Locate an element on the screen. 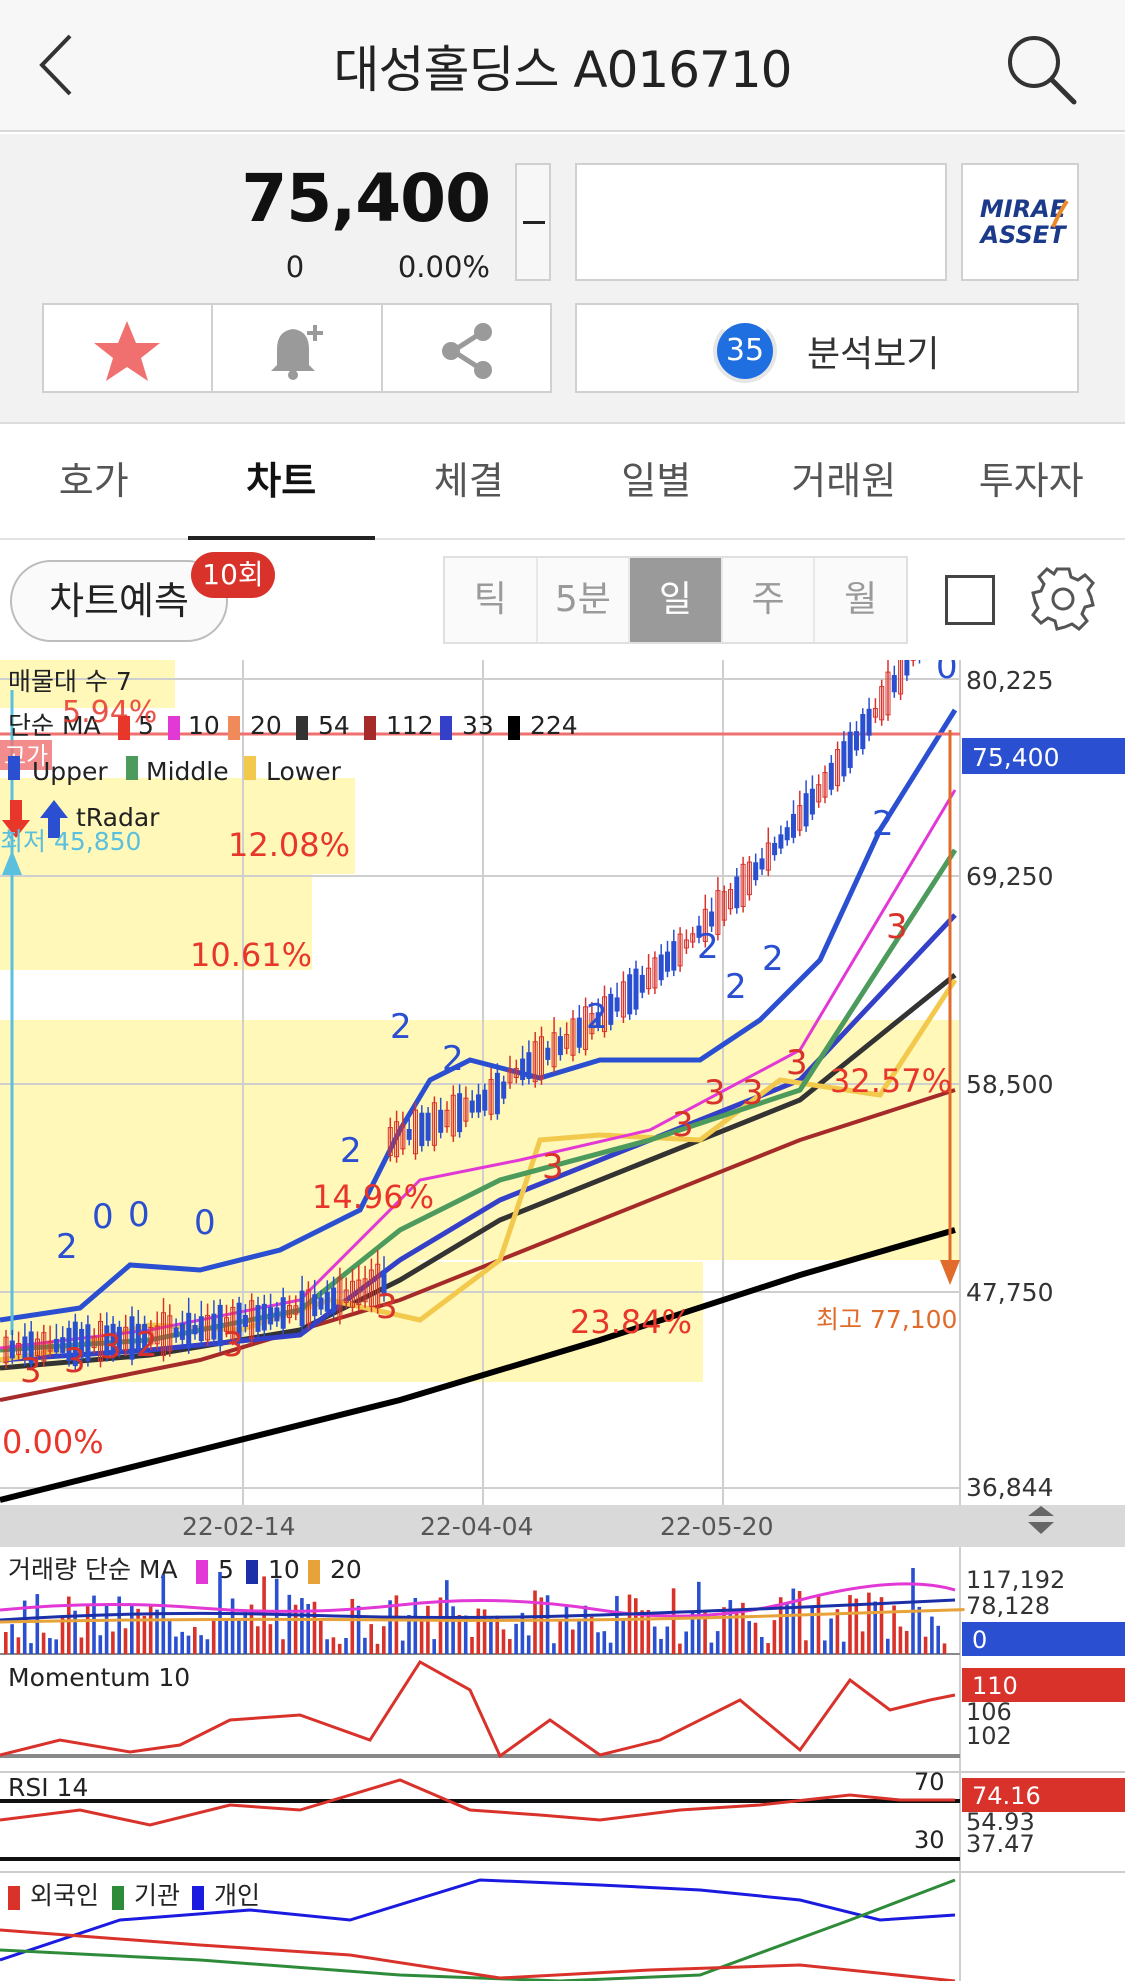  period-tick: 틱 is located at coordinates (491, 600).